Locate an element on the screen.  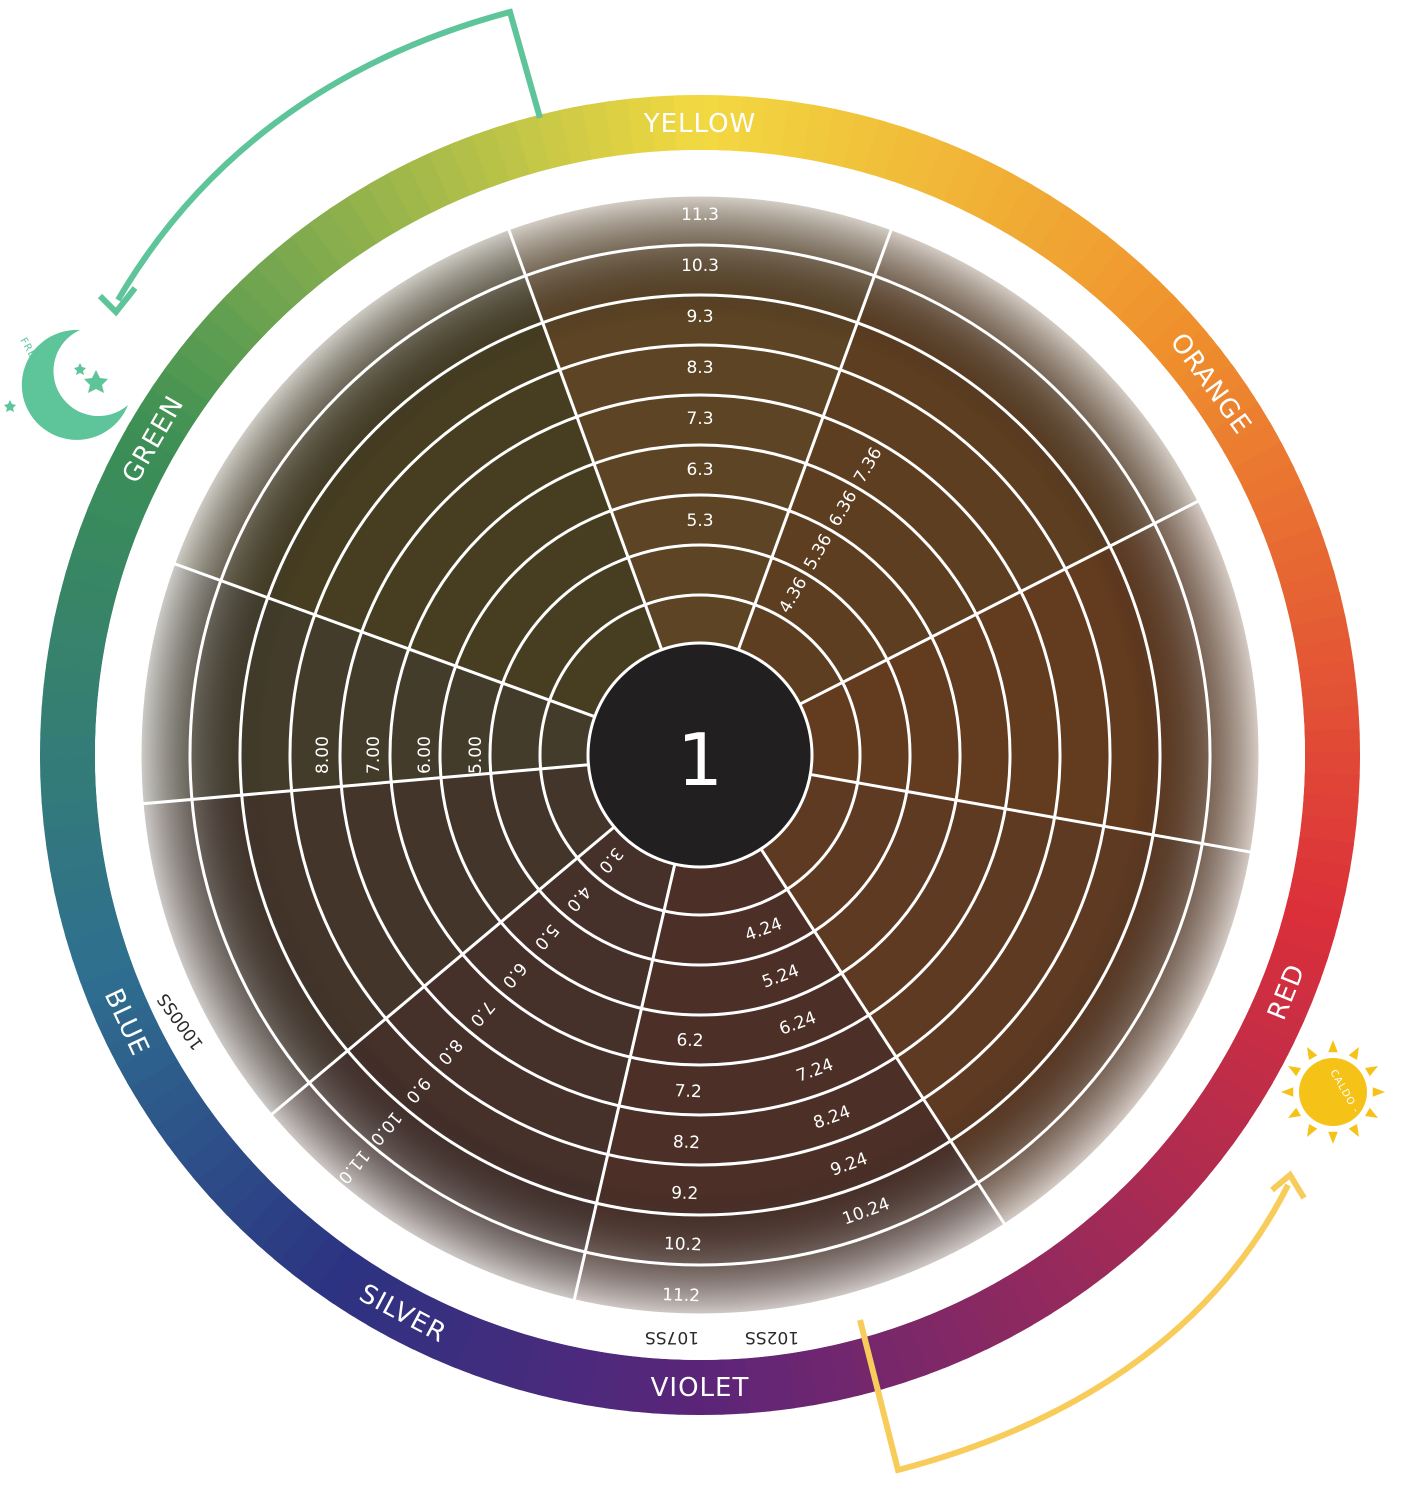
hue-ring-label-violet: VIOLET is located at coordinates (700, 1388).